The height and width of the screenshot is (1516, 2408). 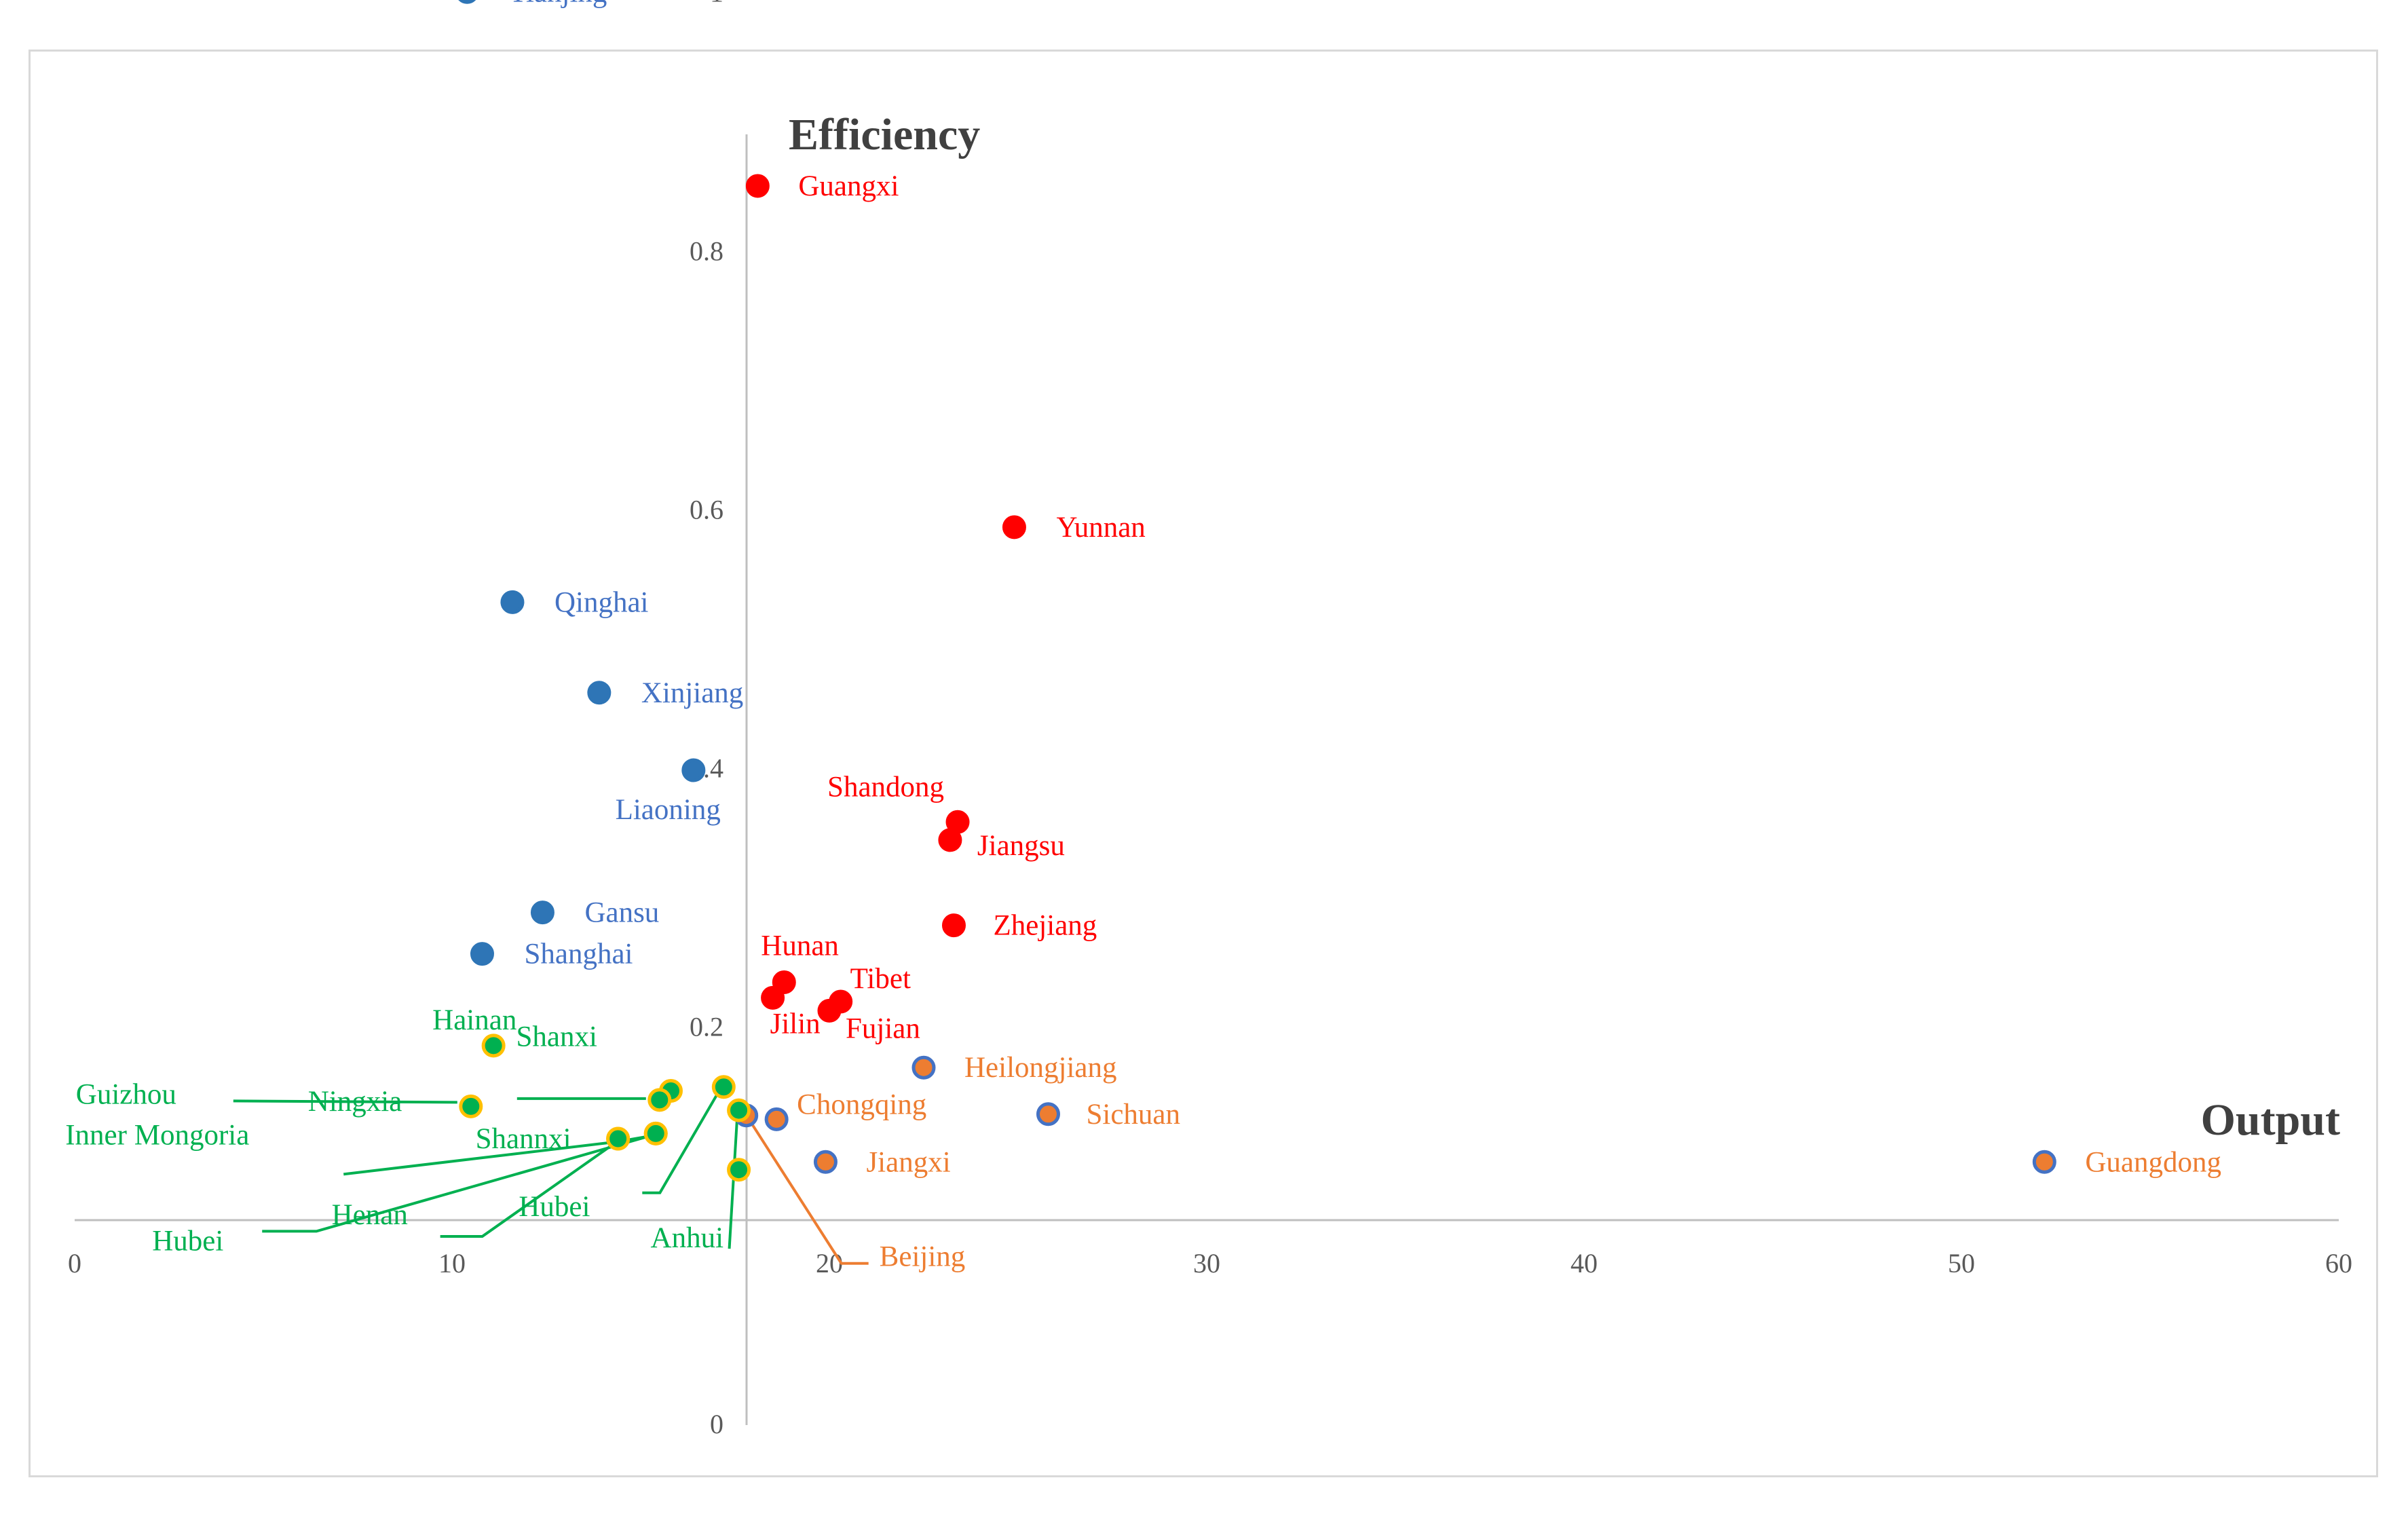 What do you see at coordinates (861, 1104) in the screenshot?
I see `data-label: Chongqing` at bounding box center [861, 1104].